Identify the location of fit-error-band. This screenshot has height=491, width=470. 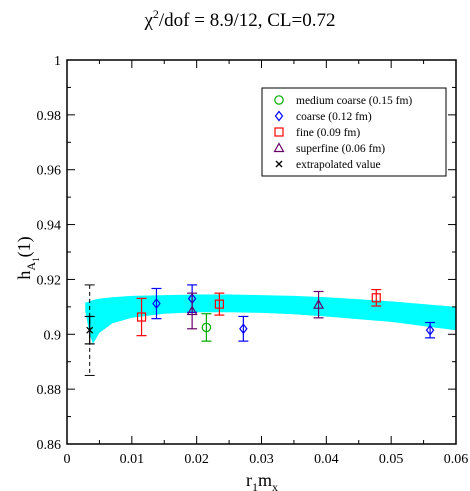
(270, 319).